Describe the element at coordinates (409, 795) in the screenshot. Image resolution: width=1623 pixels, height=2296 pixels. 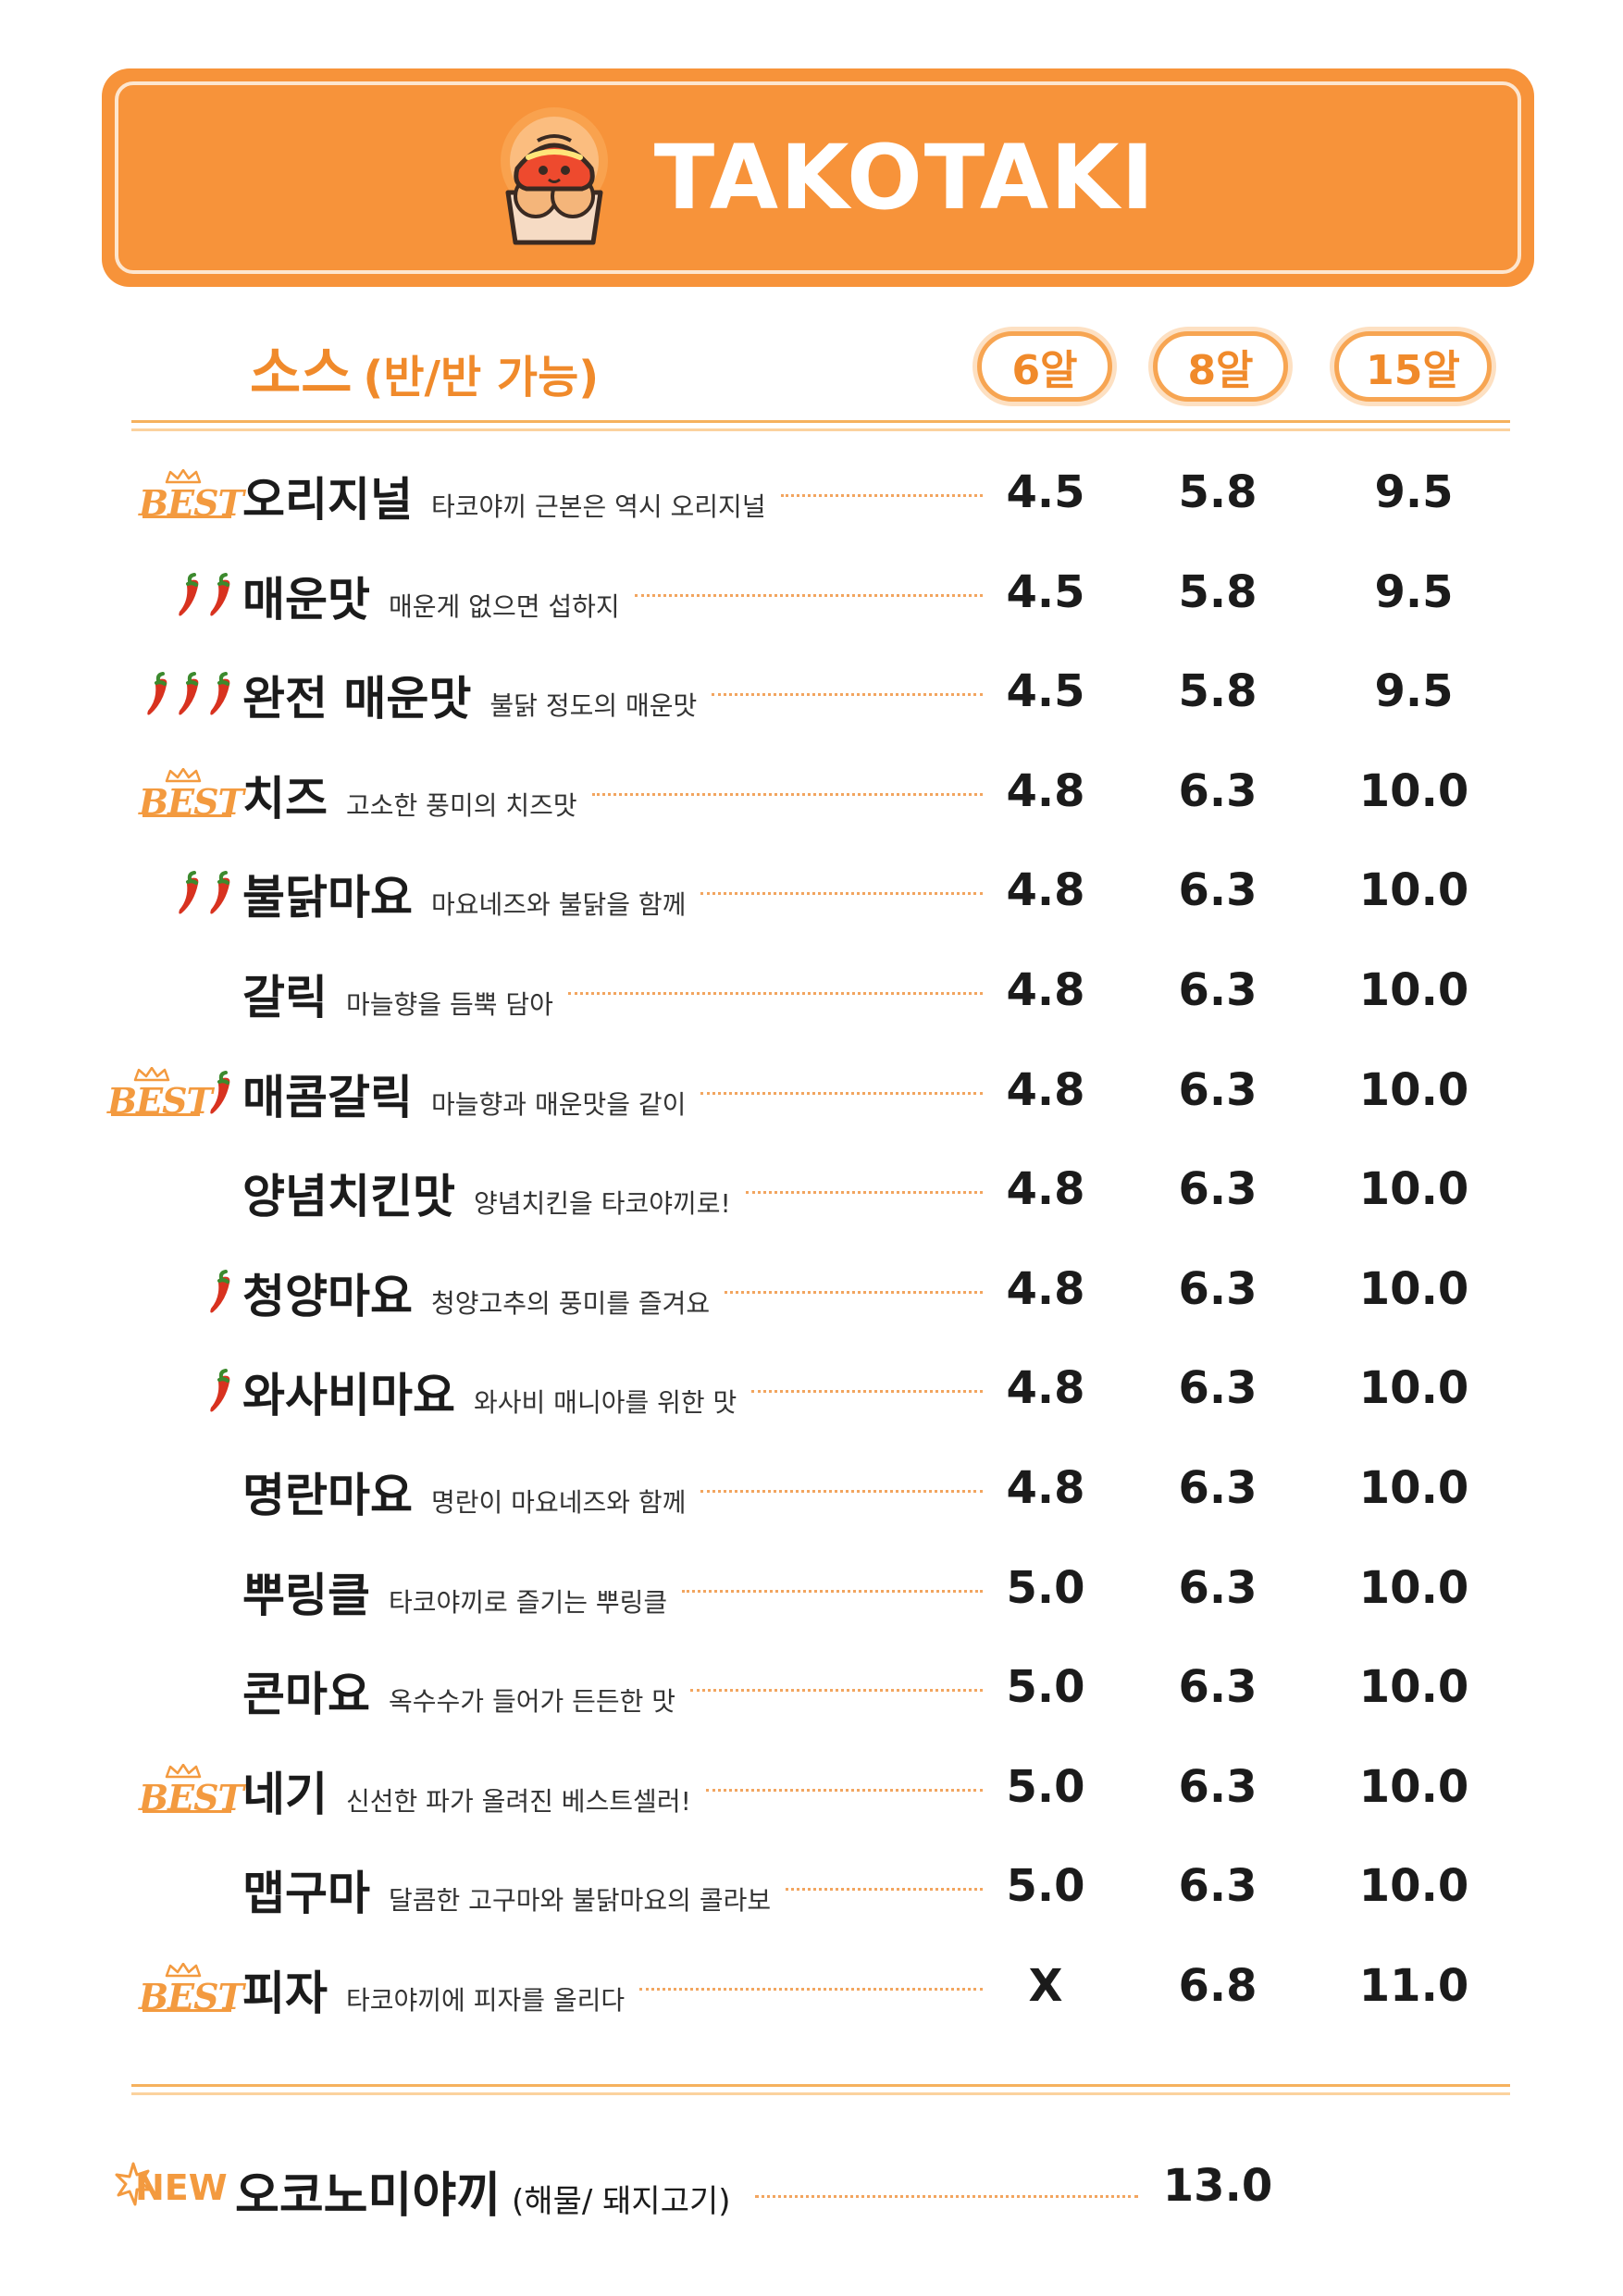
I see `item-name: 치즈 고소한 풍미의 치즈맛` at that location.